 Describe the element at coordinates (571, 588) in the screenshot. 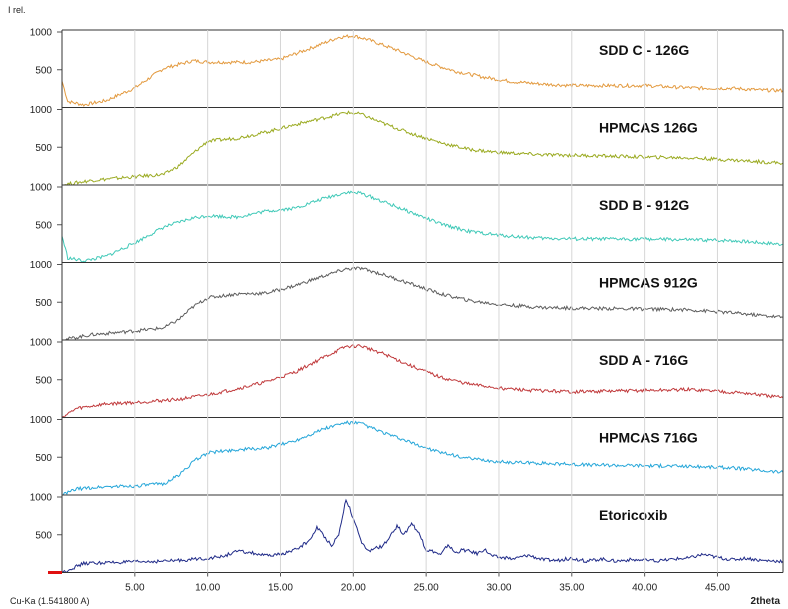

I see `x-tick-label: 35.00` at that location.